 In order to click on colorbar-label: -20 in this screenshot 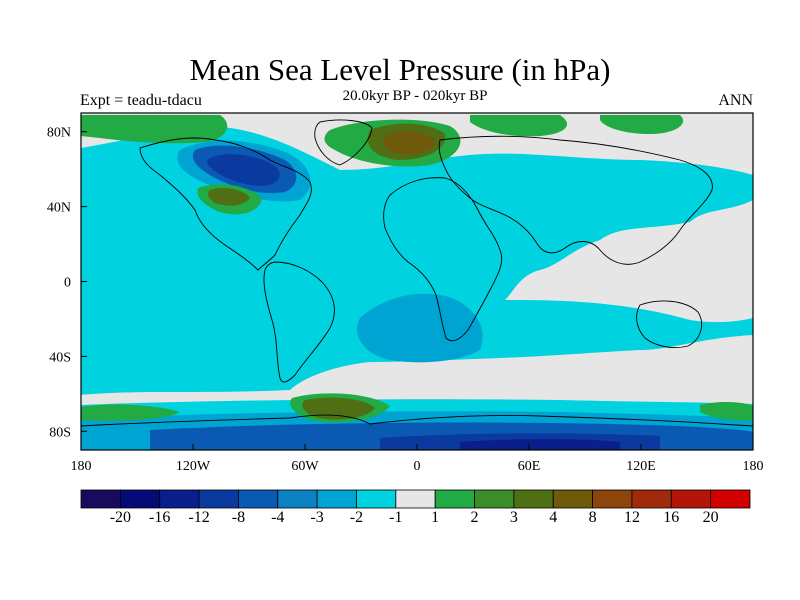, I will do `click(120, 517)`.